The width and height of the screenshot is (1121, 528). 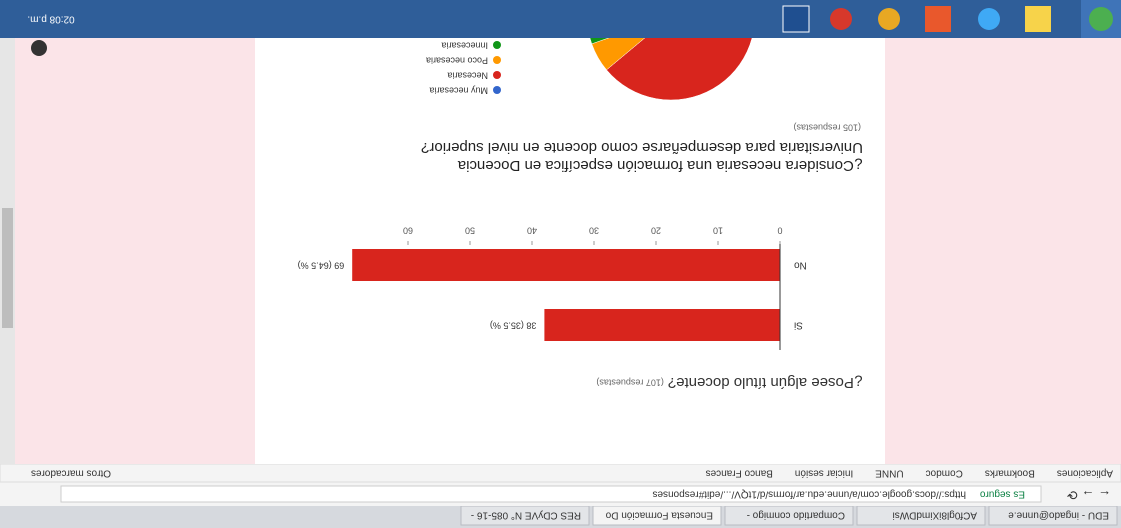 What do you see at coordinates (321, 266) in the screenshot?
I see `value-label: 69 (64.5 %)` at bounding box center [321, 266].